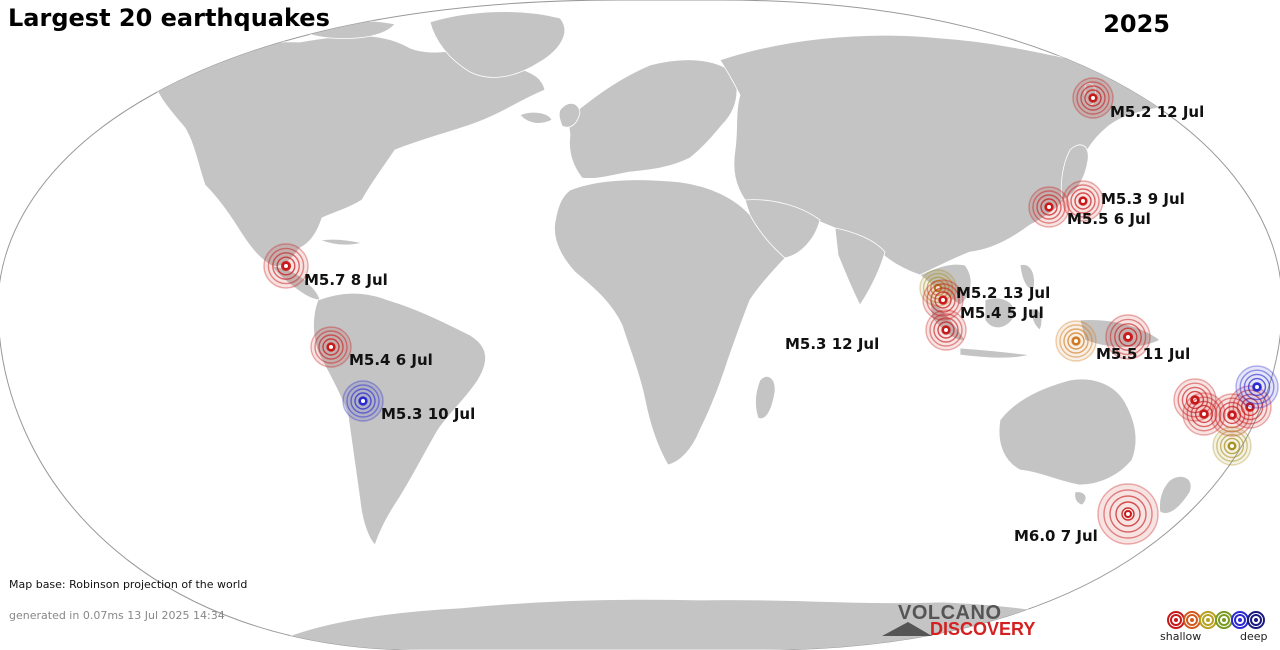 This screenshot has height=650, width=1280. I want to click on earthquake-label: M5.3 12 Jul, so click(832, 344).